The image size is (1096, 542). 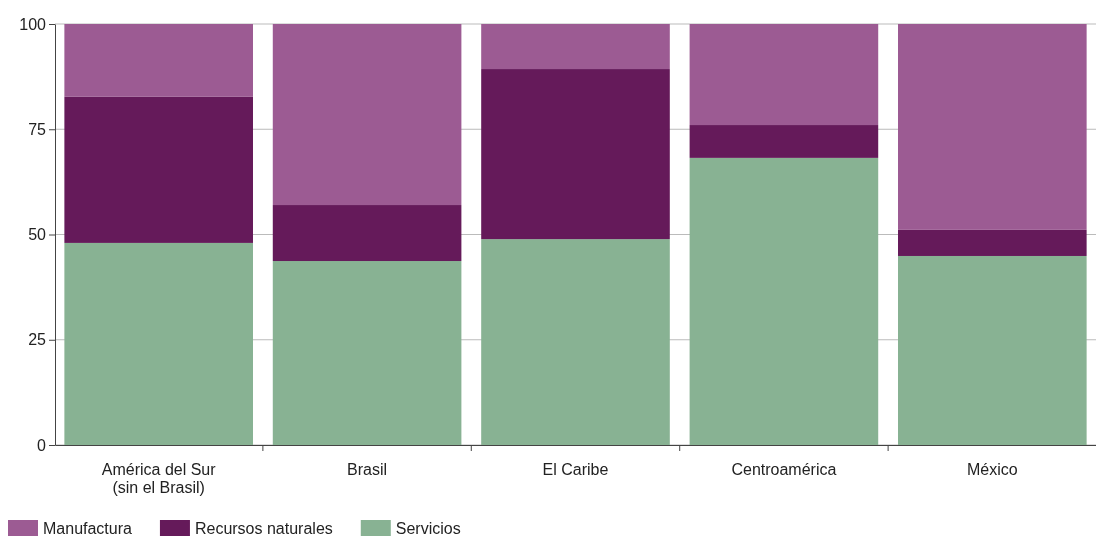 I want to click on legend-label: Recursos naturales, so click(x=263, y=528).